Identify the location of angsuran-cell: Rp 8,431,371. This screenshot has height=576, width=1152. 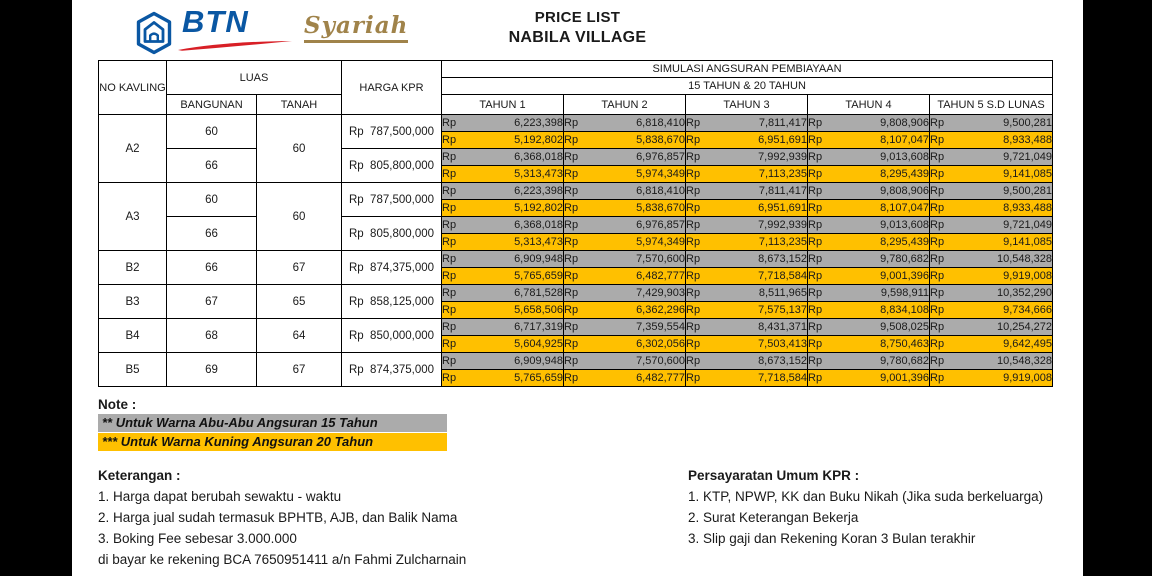
(746, 327).